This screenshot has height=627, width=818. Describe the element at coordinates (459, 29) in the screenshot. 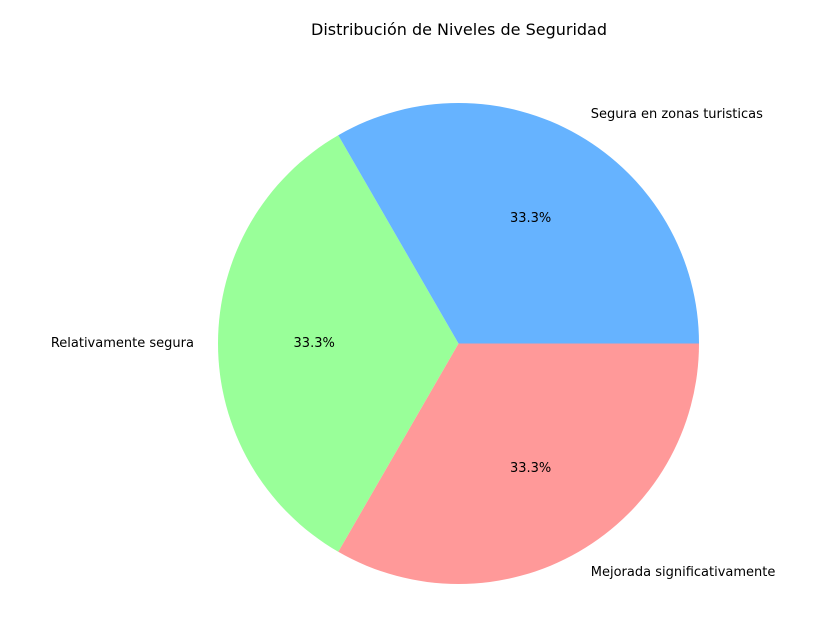

I see `chart-title: Distribución de Niveles de Seguridad` at that location.